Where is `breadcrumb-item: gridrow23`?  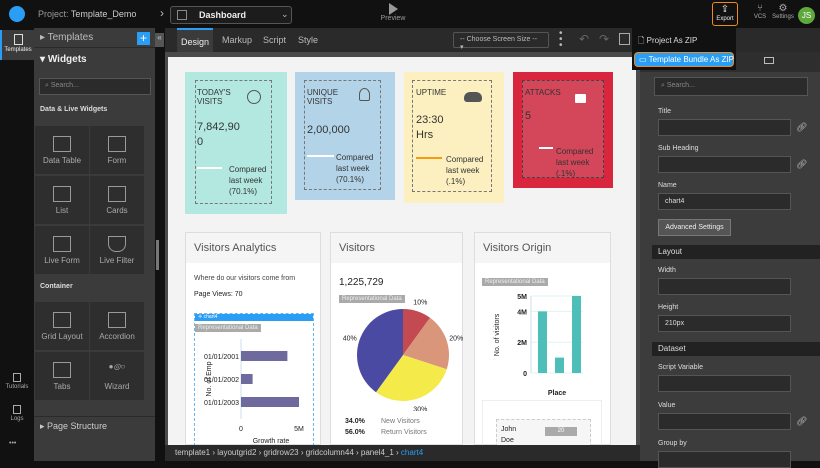
breadcrumb-item: gridrow23 is located at coordinates (281, 452).